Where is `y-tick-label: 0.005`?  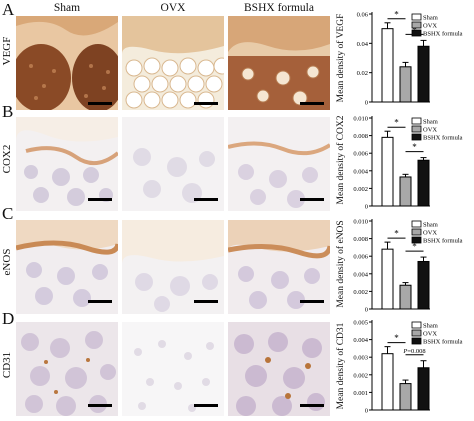 y-tick-label: 0.005 is located at coordinates (360, 323).